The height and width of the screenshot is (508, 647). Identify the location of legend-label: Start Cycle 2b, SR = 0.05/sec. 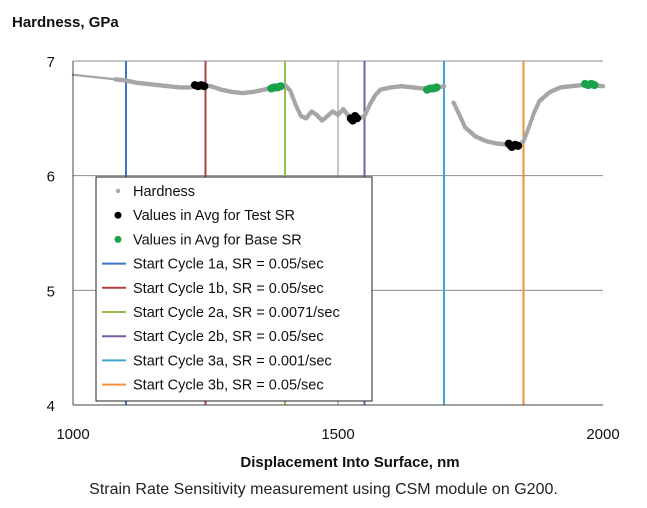
(228, 337).